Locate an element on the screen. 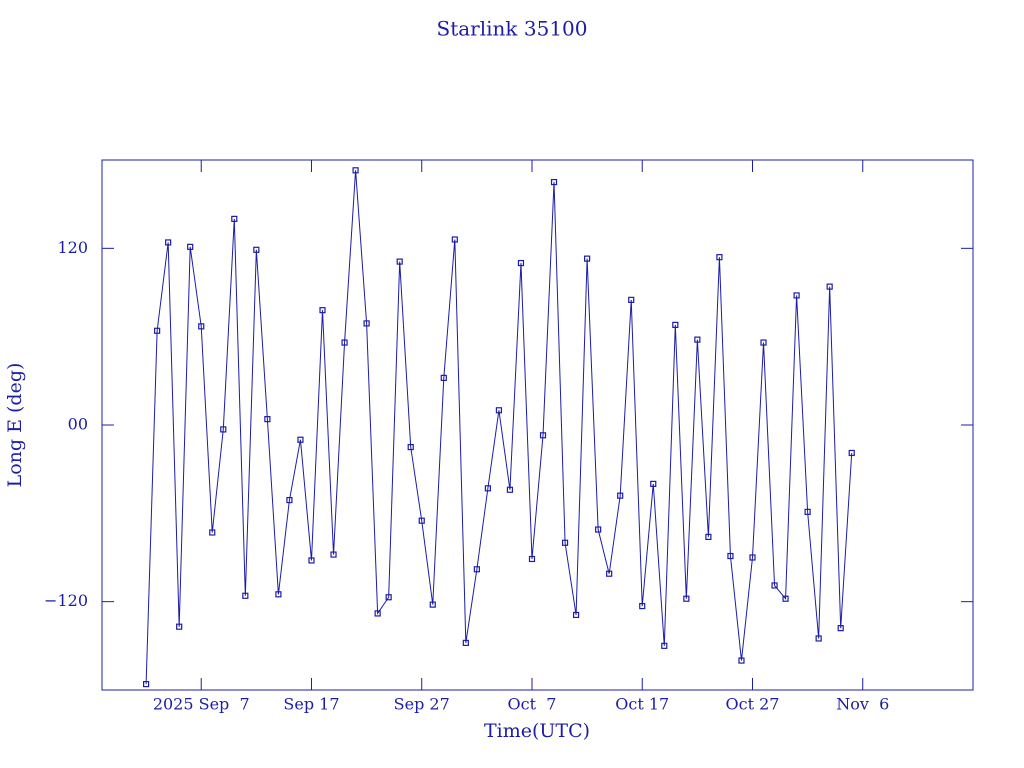  x-tick-label: Oct 27 is located at coordinates (753, 704).